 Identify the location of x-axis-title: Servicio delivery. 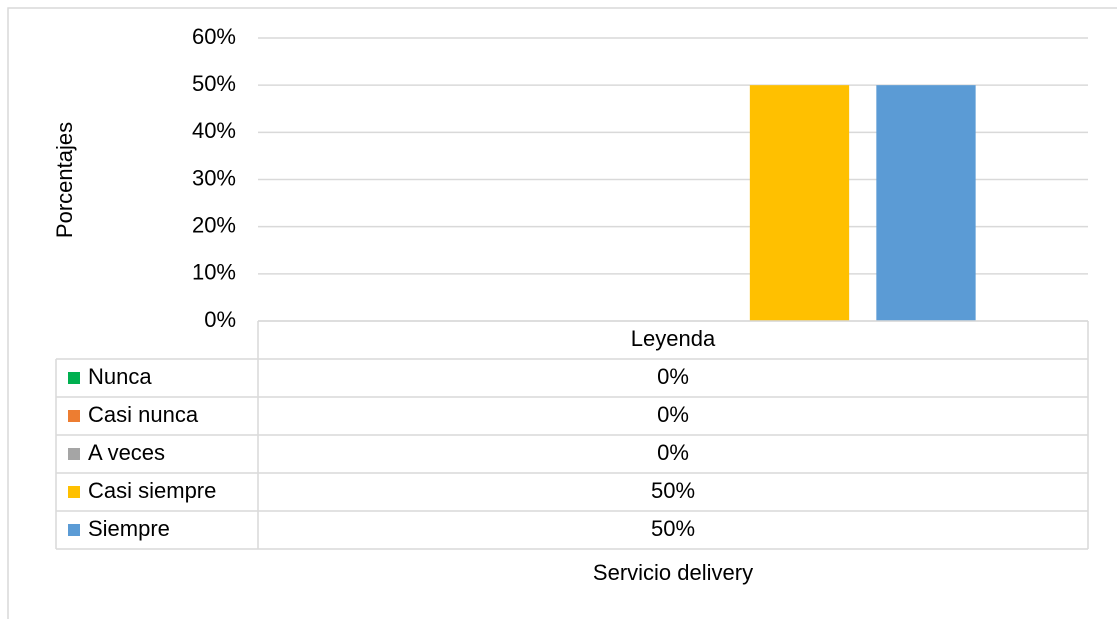
(673, 572).